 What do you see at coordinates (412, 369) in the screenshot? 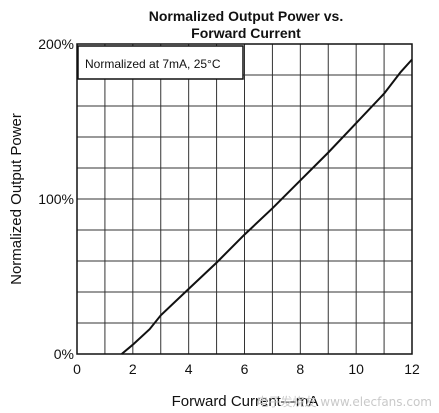
I see `x-tick-label: 12` at bounding box center [412, 369].